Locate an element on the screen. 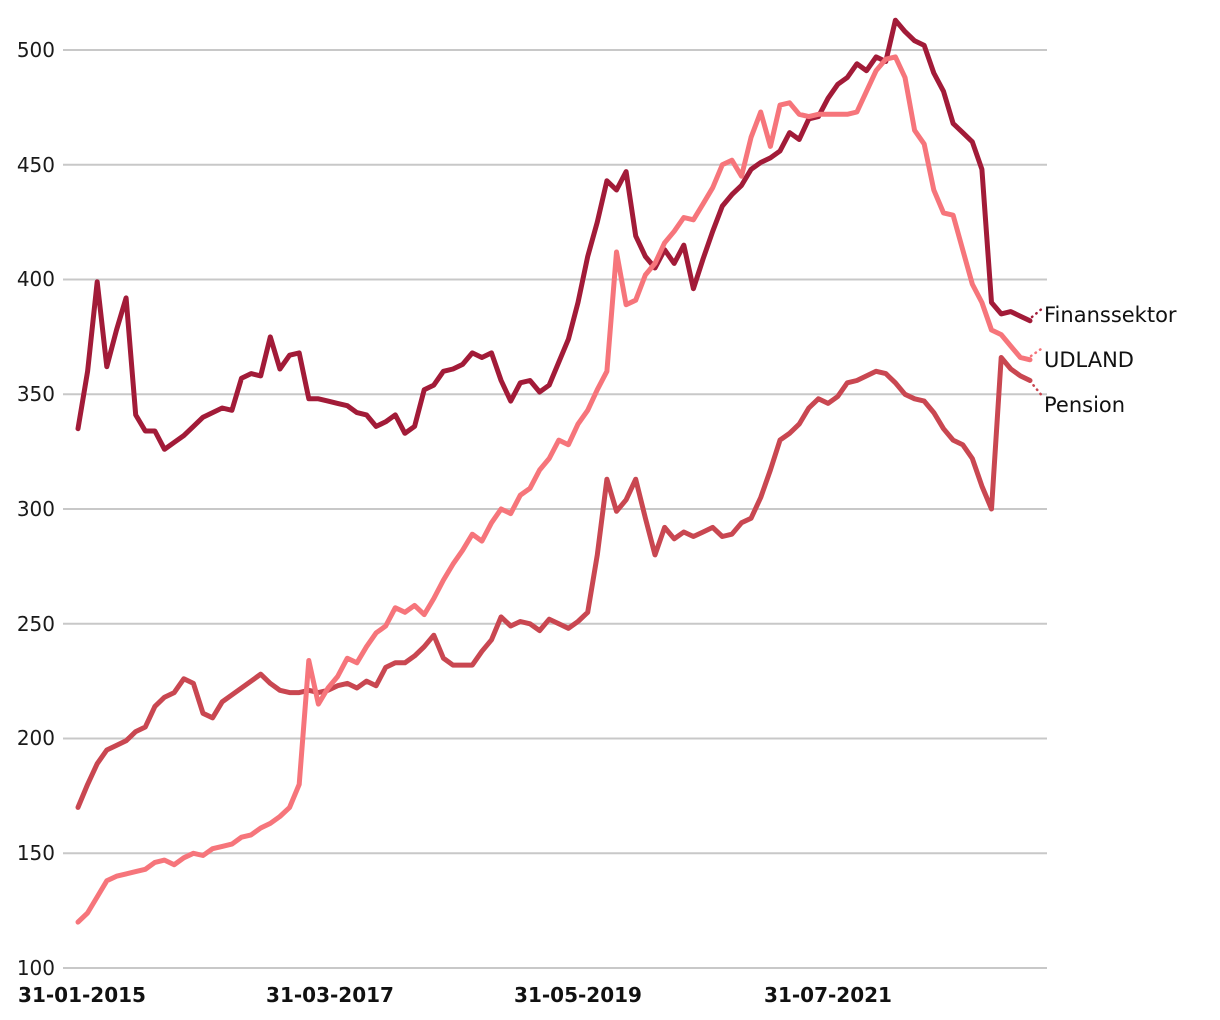 Image resolution: width=1220 pixels, height=1020 pixels. y-tick-label-350: 350 is located at coordinates (35, 394).